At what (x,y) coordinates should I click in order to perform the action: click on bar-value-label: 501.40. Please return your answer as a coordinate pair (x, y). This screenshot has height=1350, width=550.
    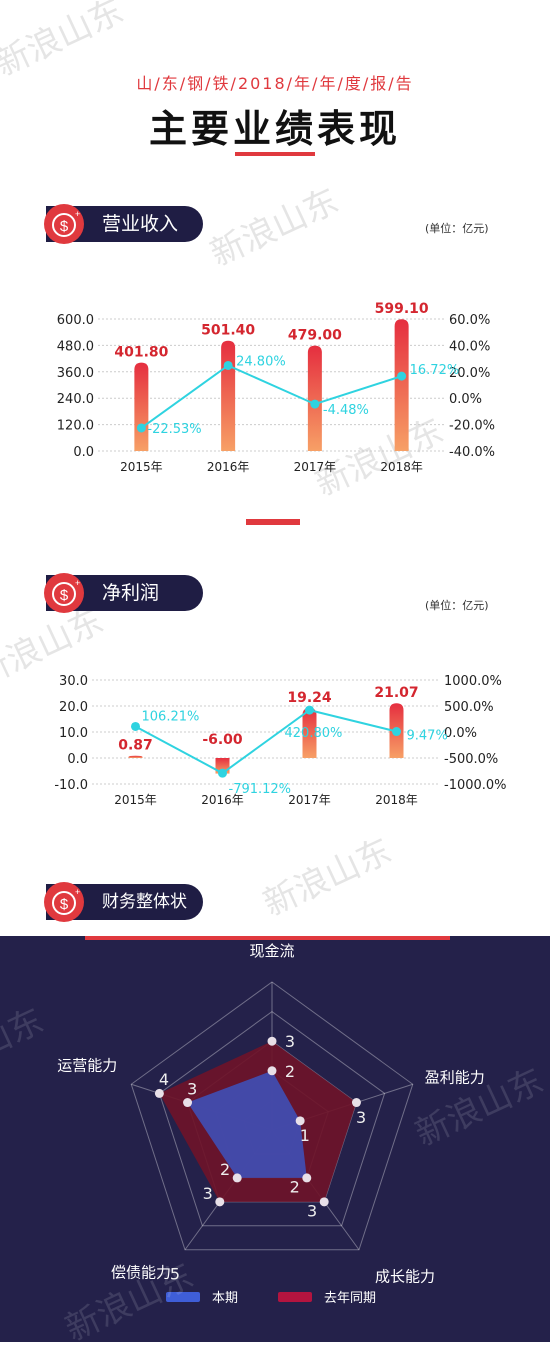
    Looking at the image, I should click on (228, 331).